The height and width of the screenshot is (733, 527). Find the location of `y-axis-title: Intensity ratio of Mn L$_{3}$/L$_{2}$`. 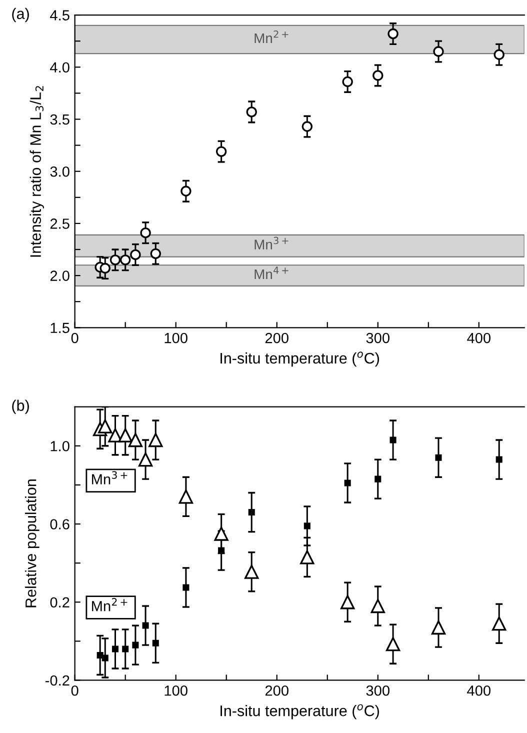

y-axis-title: Intensity ratio of Mn L$_{3}$/L$_{2}$ is located at coordinates (37, 171).